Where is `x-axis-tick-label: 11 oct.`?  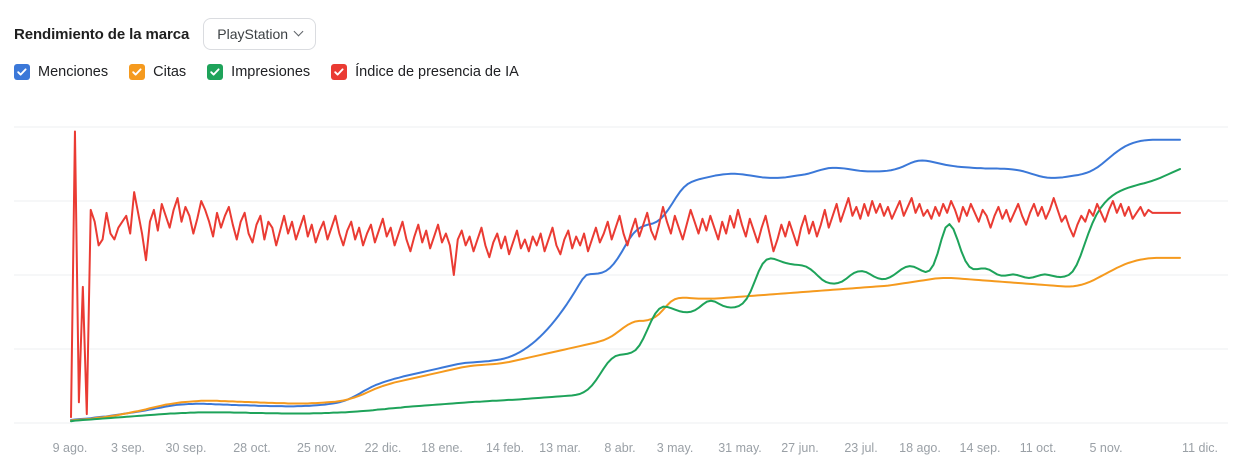
x-axis-tick-label: 11 oct. is located at coordinates (1038, 448).